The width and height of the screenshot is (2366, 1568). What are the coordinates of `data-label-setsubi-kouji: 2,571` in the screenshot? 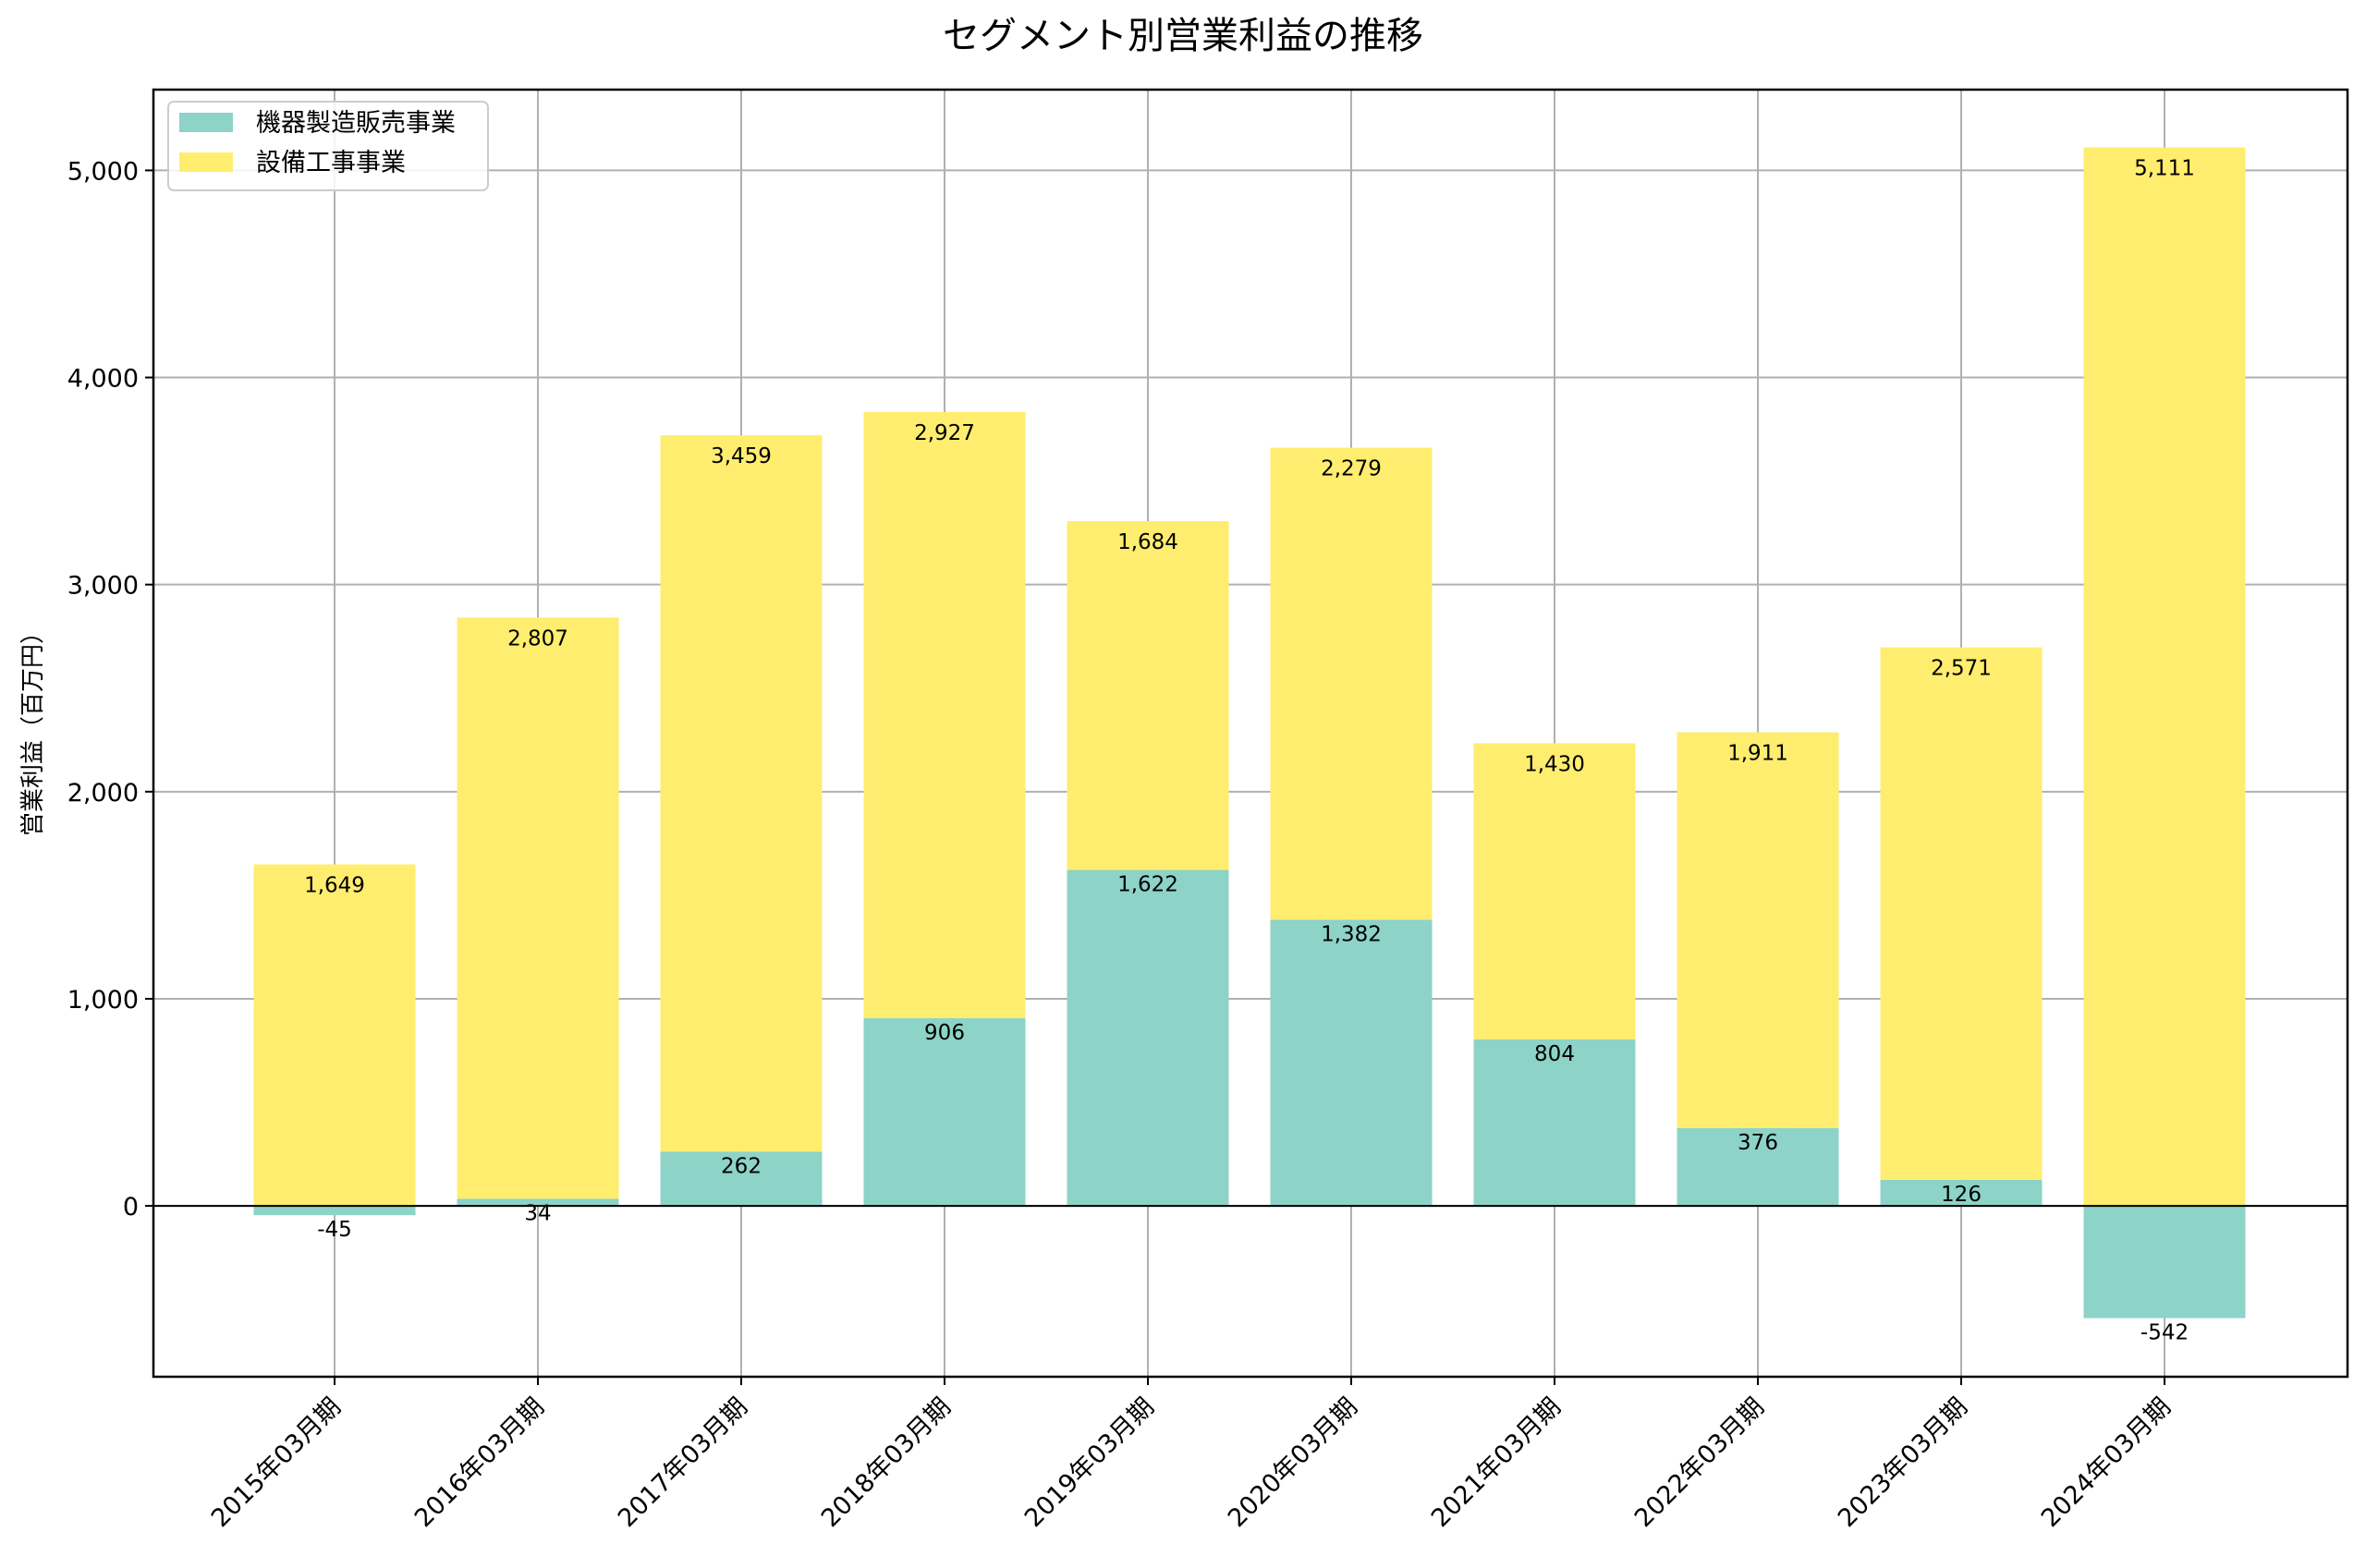 It's located at (1961, 669).